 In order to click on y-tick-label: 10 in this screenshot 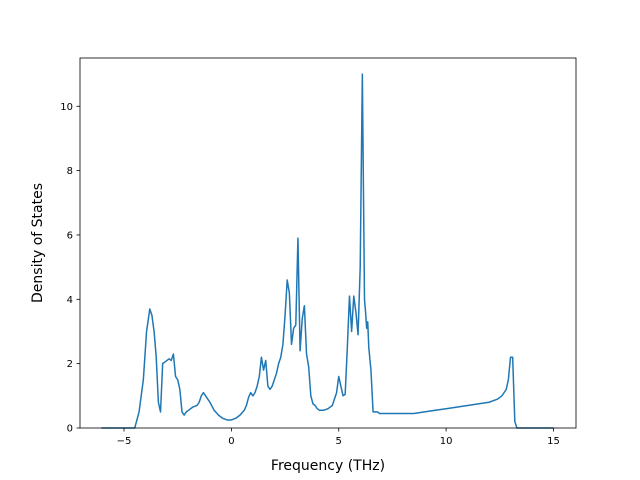, I will do `click(66, 107)`.